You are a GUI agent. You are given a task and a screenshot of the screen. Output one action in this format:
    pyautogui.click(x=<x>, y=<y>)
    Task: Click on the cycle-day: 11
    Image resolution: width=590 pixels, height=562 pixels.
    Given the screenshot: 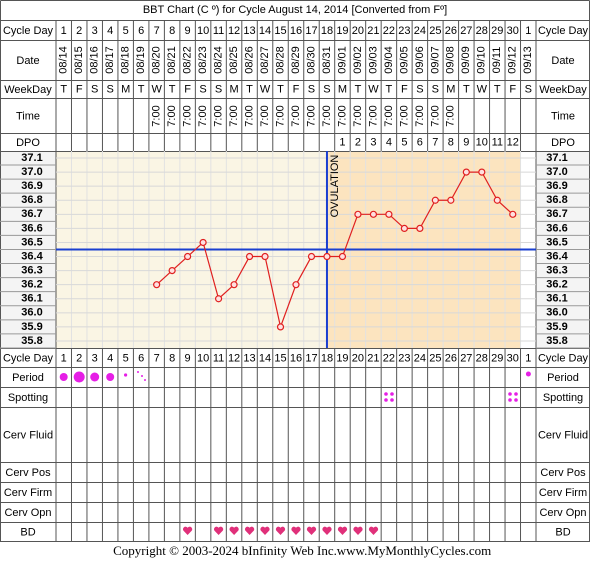 What is the action you would take?
    pyautogui.click(x=218, y=31)
    